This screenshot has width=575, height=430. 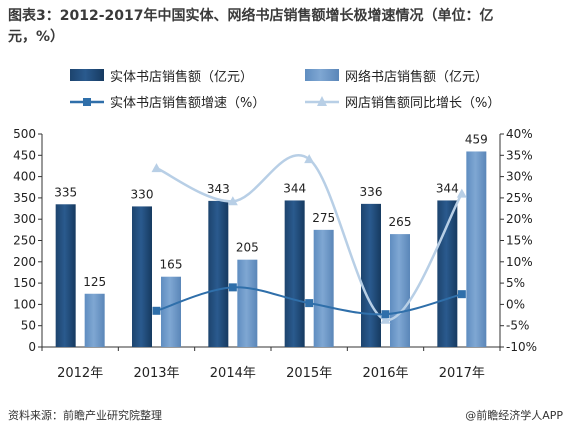 What do you see at coordinates (24, 177) in the screenshot?
I see `y-left-tick-label: 400` at bounding box center [24, 177].